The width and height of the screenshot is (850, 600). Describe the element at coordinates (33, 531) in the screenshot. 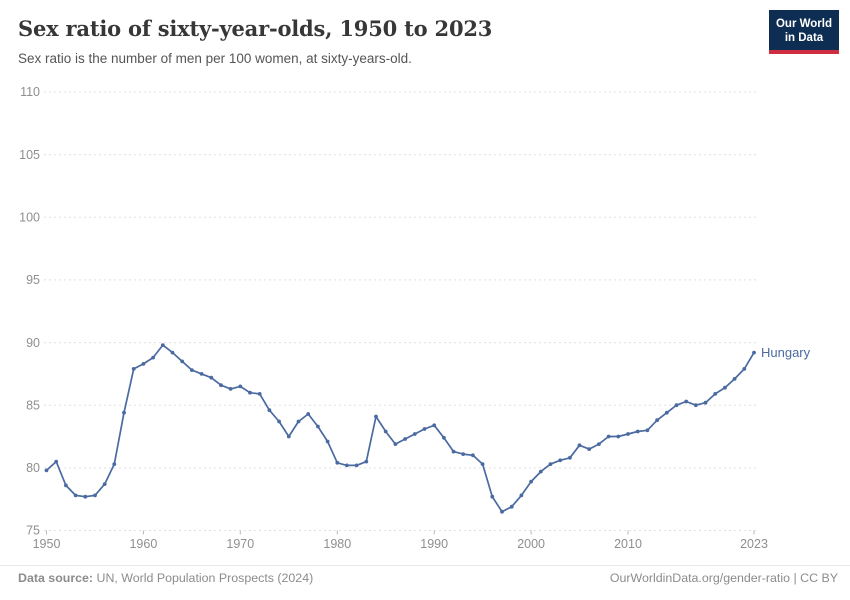

I see `y-tick-label: 75` at that location.